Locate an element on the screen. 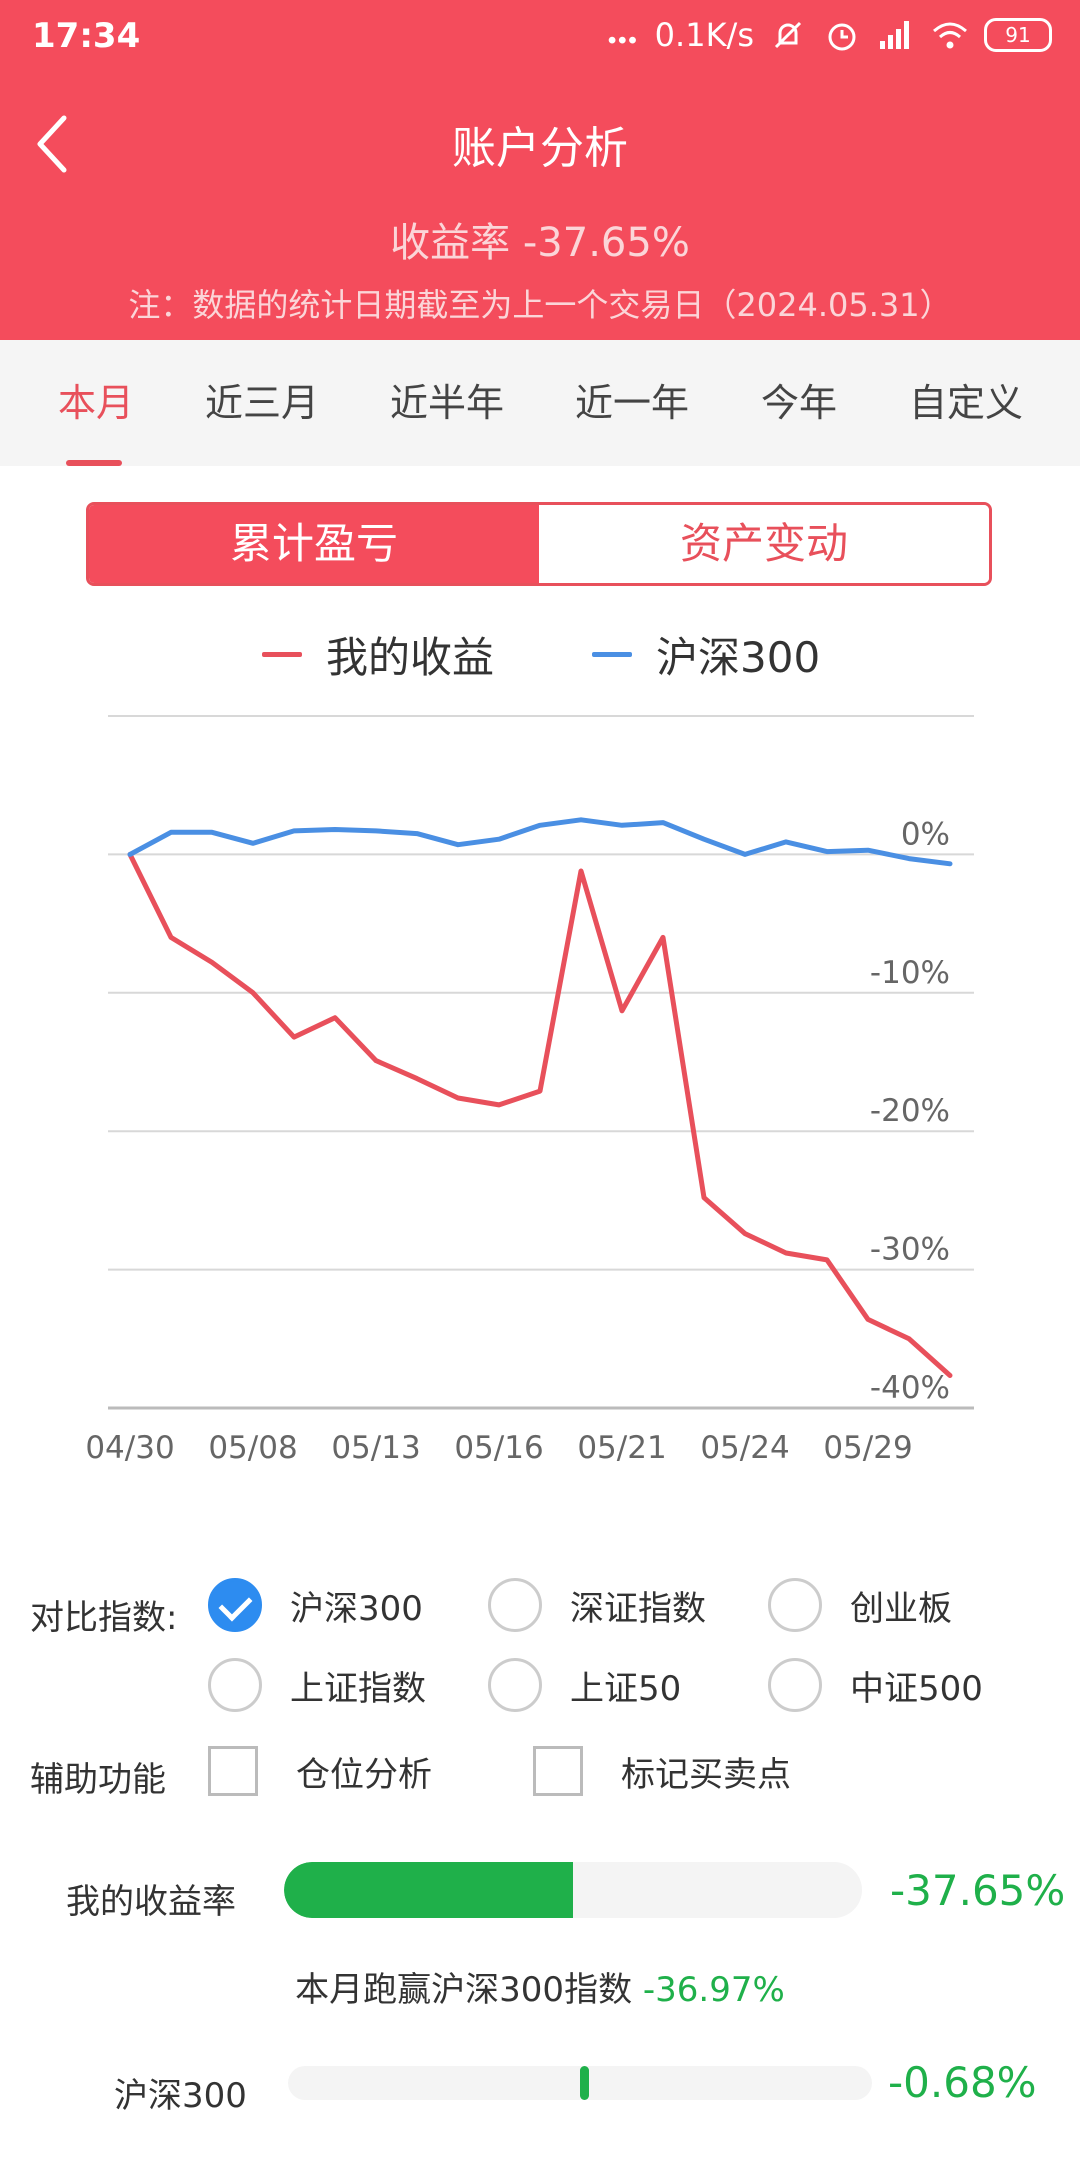 This screenshot has height=2160, width=1080. status-bar: 17:34 0.1K/s 91 is located at coordinates (540, 38).